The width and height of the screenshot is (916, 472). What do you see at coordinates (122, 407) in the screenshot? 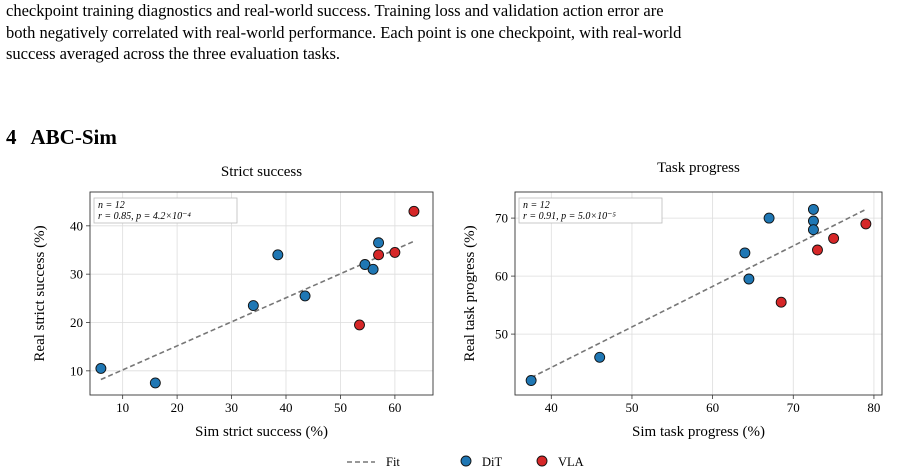
I see `x-tick-label: 10` at bounding box center [122, 407].